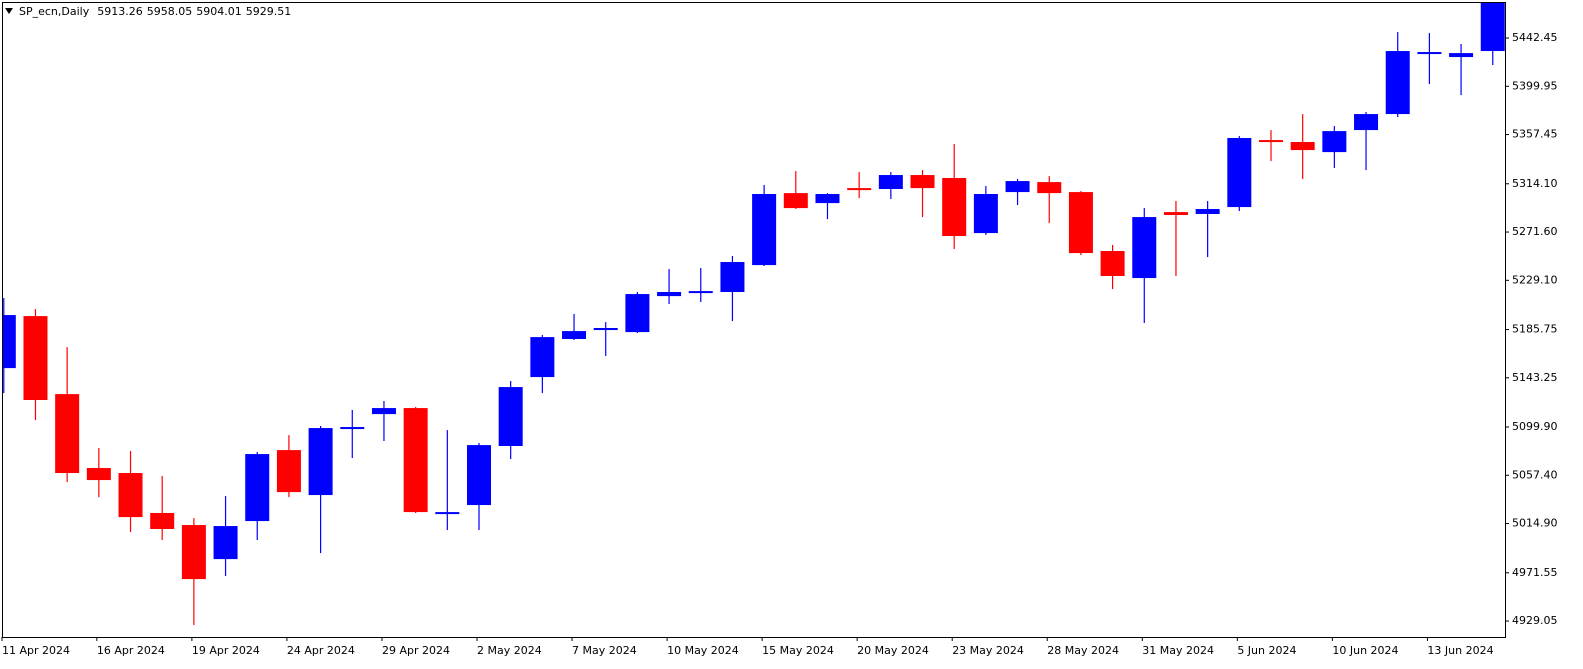 This screenshot has height=669, width=1583. Describe the element at coordinates (1535, 329) in the screenshot. I see `y-tick-label: 5185.75` at that location.